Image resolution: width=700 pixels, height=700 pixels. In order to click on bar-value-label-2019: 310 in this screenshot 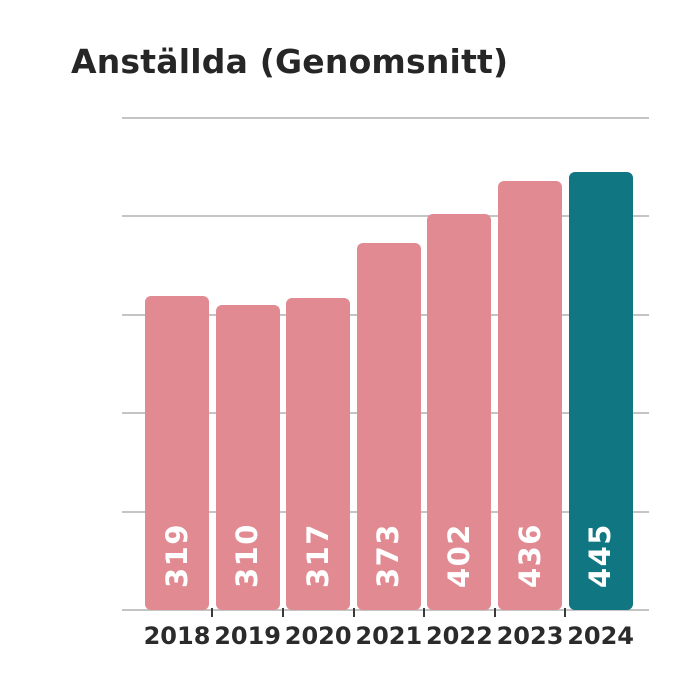, I will do `click(247, 555)`.